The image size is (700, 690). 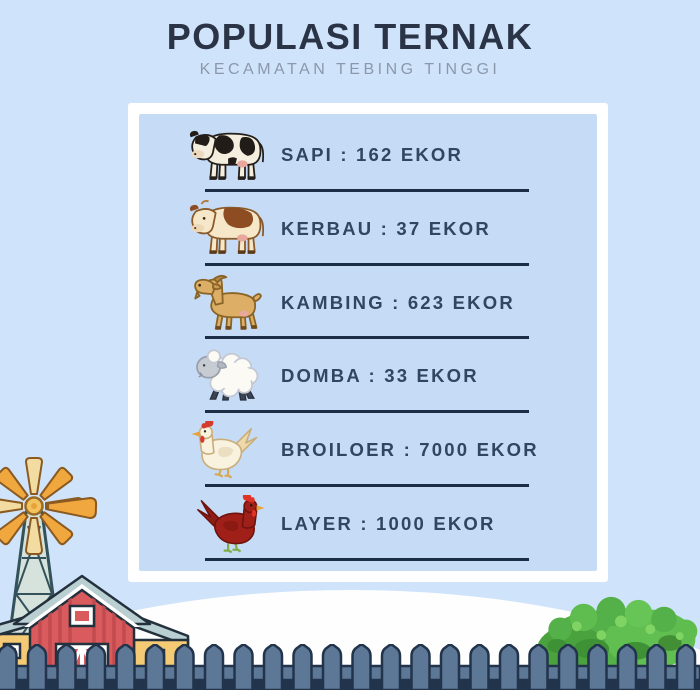 I want to click on bush-illustration, so click(x=617, y=636).